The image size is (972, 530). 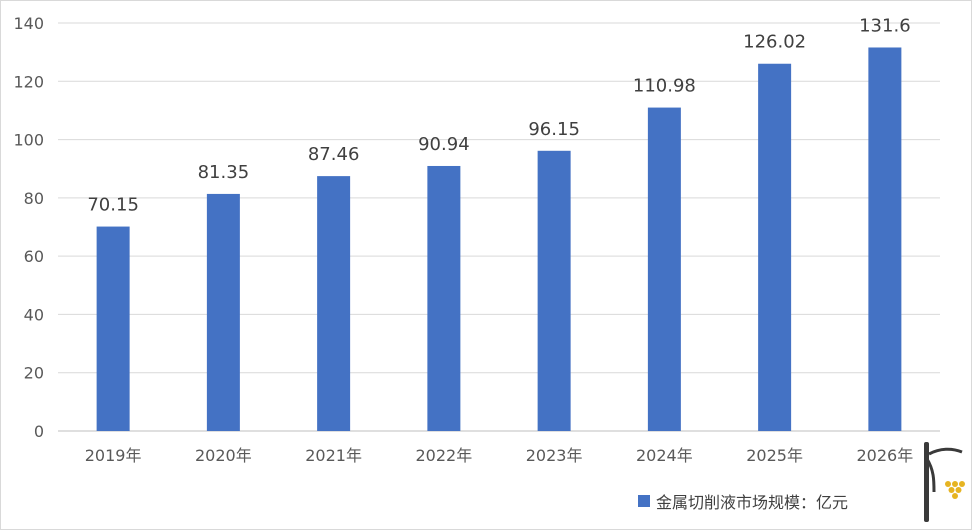 I want to click on y-tick-label: 0, so click(x=39, y=431).